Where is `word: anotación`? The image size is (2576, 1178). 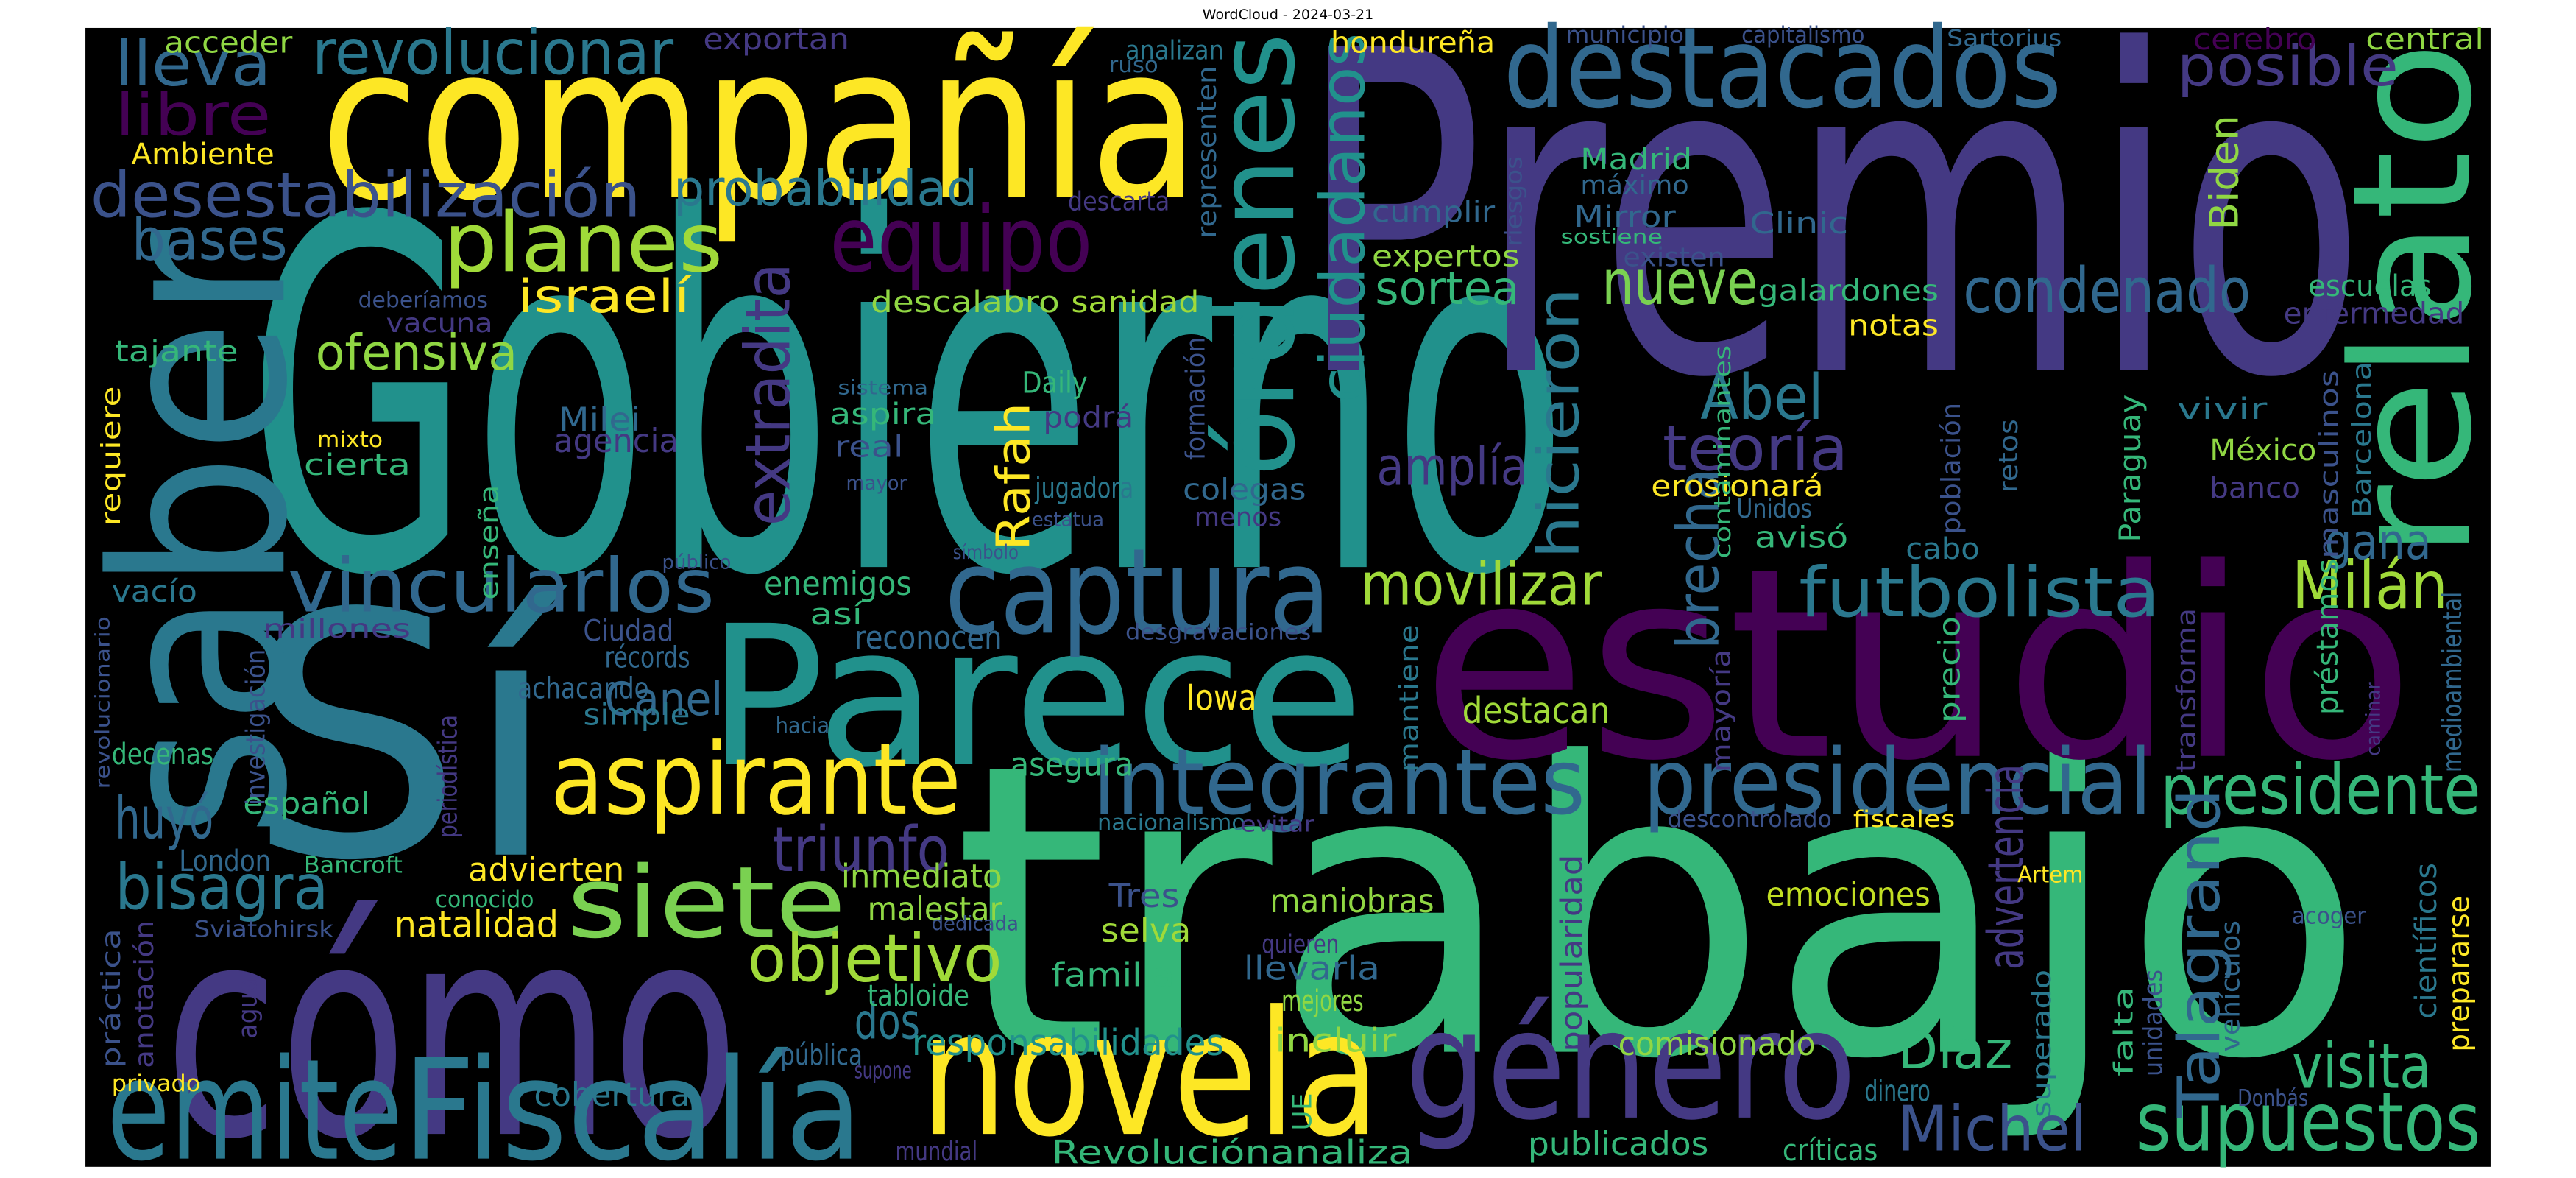 word: anotación is located at coordinates (145, 994).